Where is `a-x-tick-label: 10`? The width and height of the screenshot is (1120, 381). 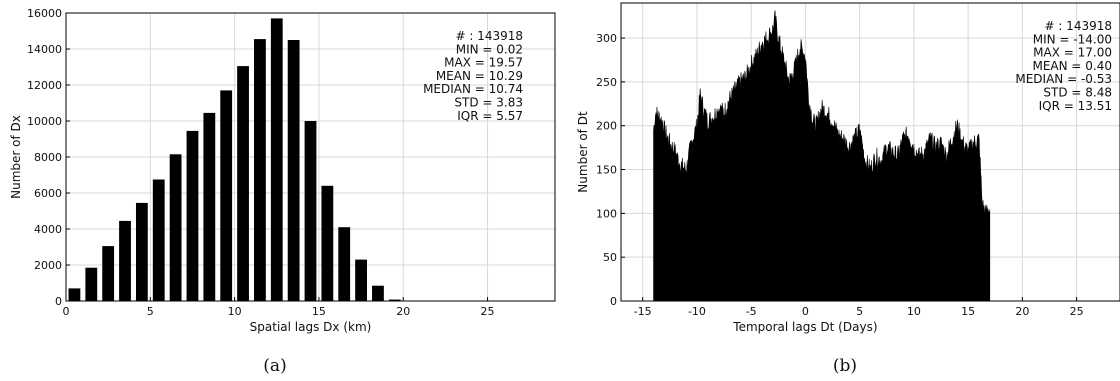 a-x-tick-label: 10 is located at coordinates (235, 311).